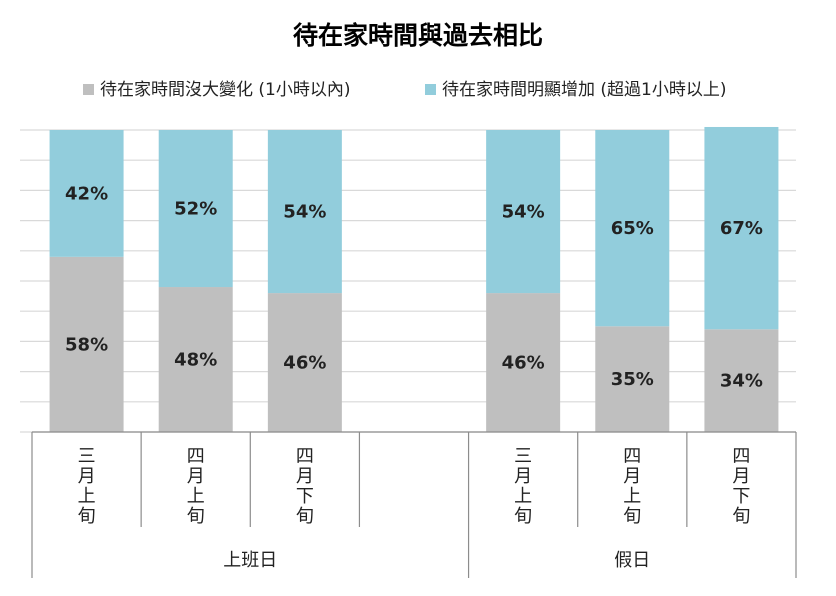 This screenshot has height=596, width=836. What do you see at coordinates (250, 560) in the screenshot?
I see `group-label: 上班日` at bounding box center [250, 560].